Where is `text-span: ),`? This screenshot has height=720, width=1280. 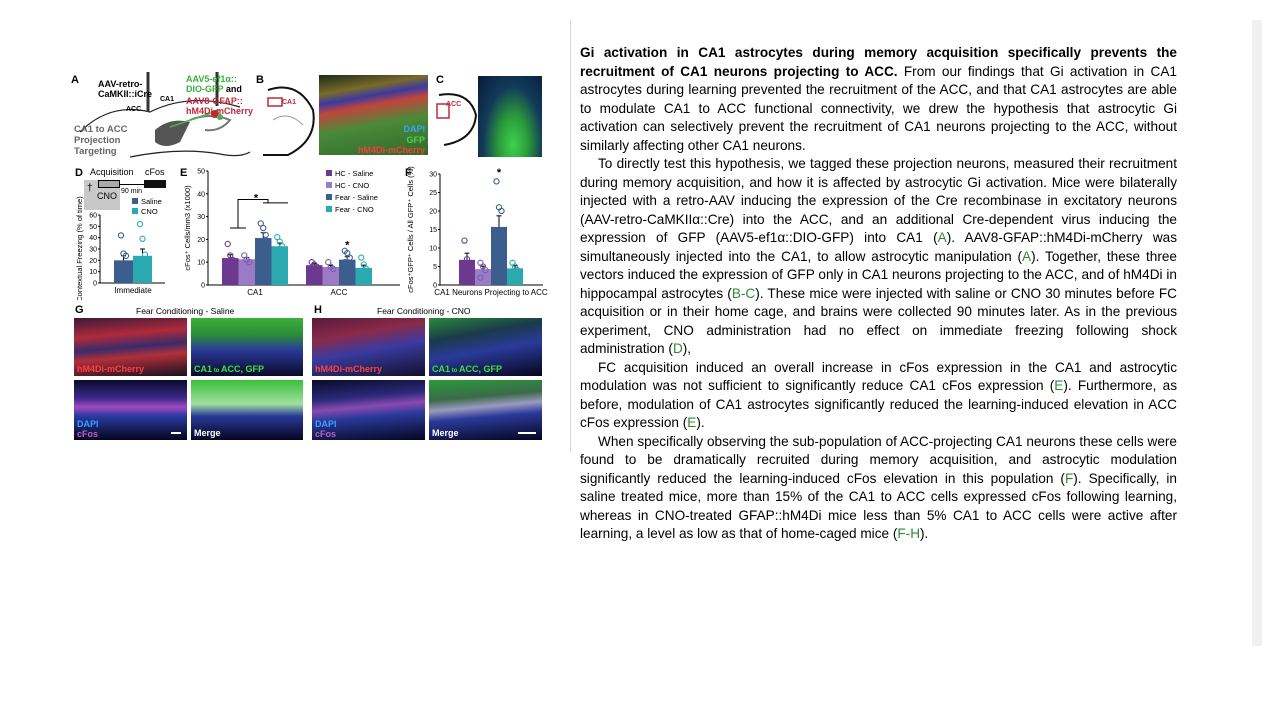
text-span: ), is located at coordinates (687, 348).